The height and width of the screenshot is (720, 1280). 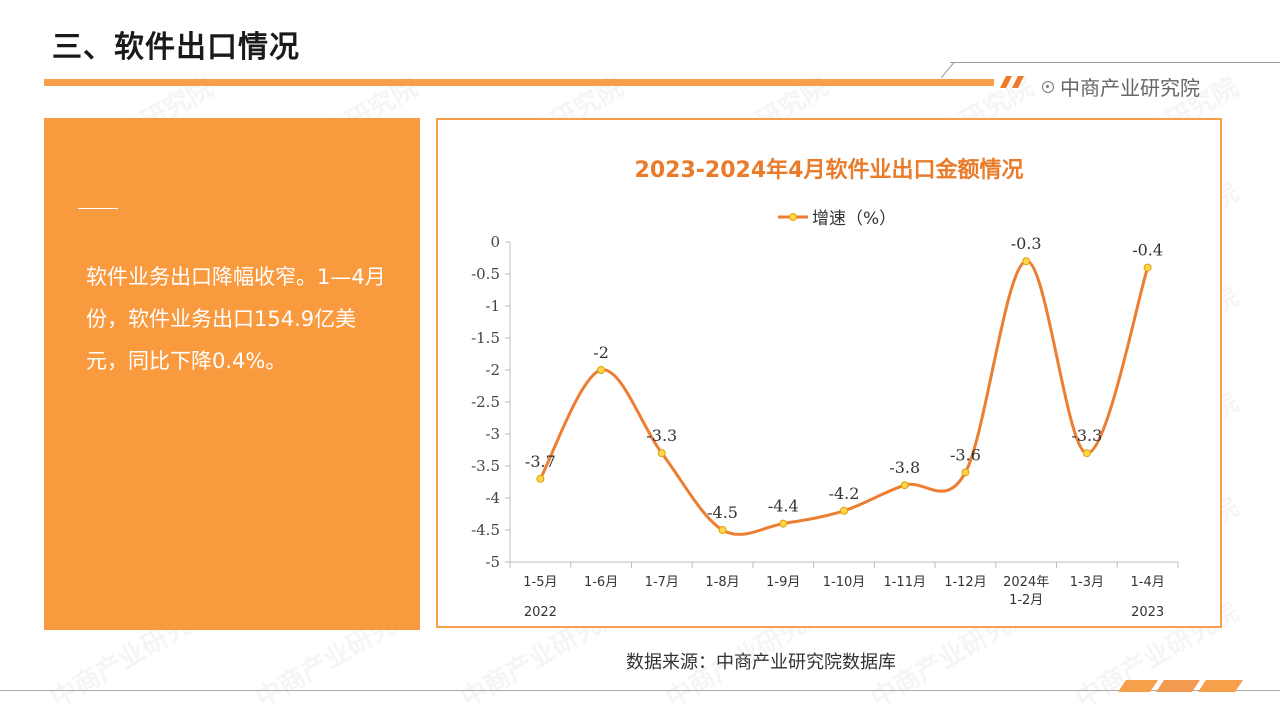 I want to click on footer-line, so click(x=640, y=690).